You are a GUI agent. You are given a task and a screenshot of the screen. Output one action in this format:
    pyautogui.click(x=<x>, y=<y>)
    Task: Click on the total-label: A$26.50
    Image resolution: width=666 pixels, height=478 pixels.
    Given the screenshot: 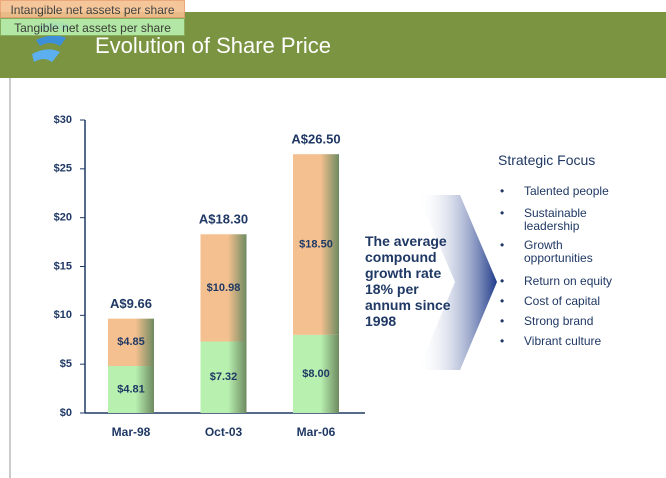 What is the action you would take?
    pyautogui.click(x=315, y=139)
    